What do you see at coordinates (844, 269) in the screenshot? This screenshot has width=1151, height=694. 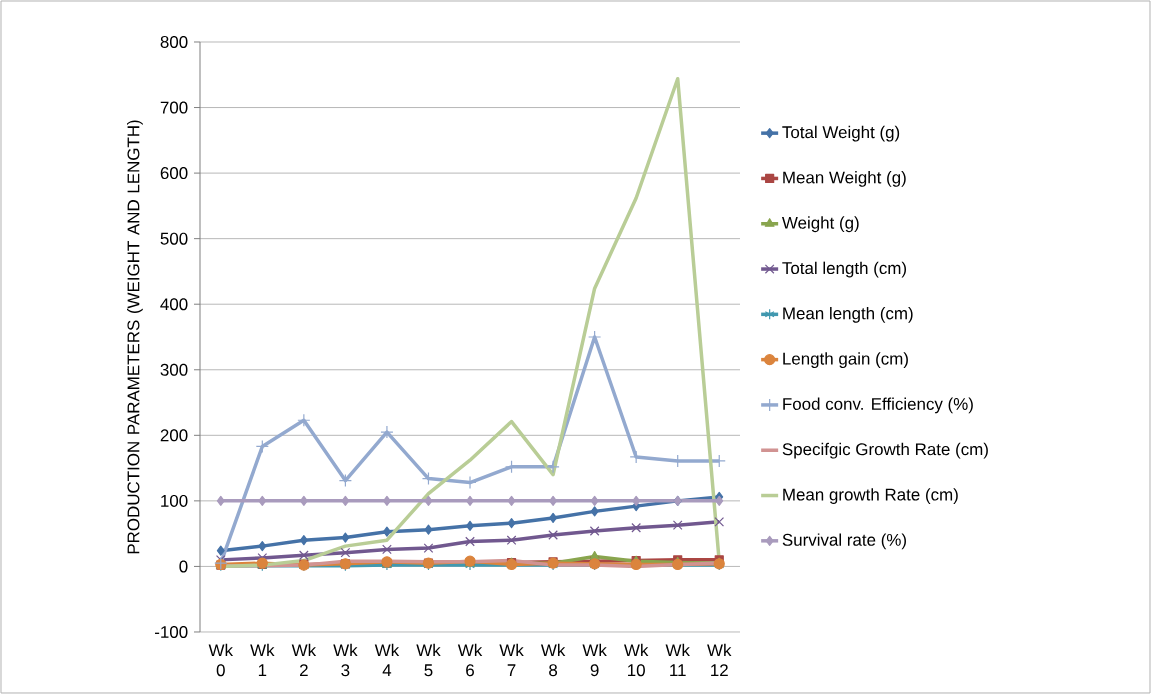 I see `legend-label: Total length (cm)` at bounding box center [844, 269].